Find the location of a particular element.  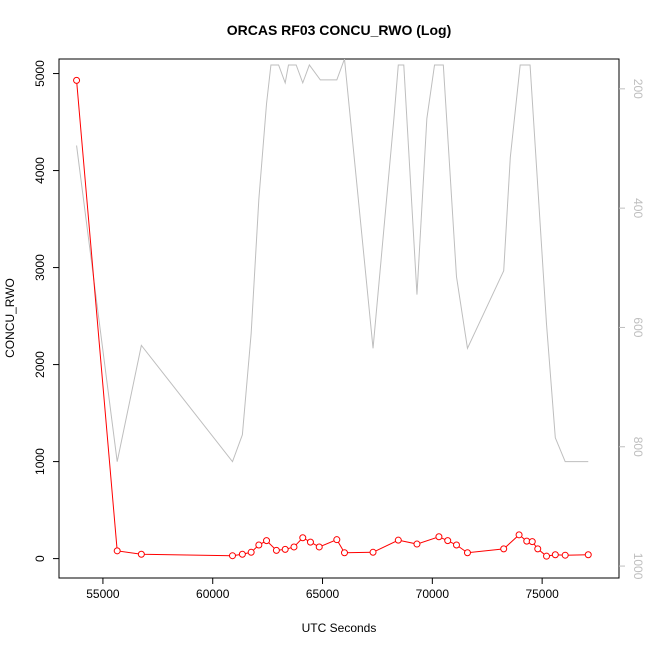

x-axis: 55000 60000 65000 70000 75000 is located at coordinates (322, 589).